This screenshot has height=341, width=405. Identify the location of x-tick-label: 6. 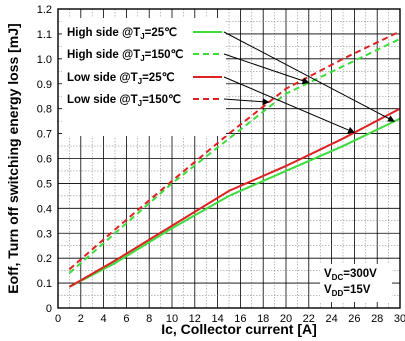
(126, 319).